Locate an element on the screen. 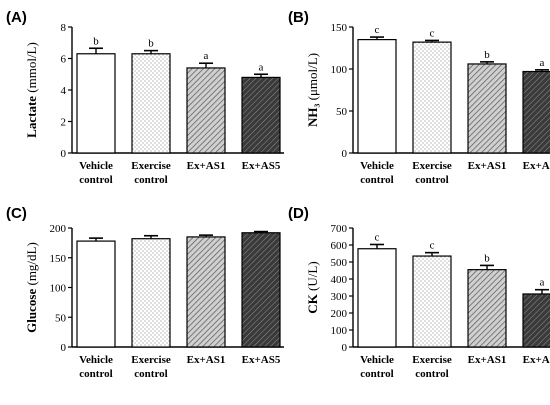  y-tick-label: 600 is located at coordinates (339, 246).